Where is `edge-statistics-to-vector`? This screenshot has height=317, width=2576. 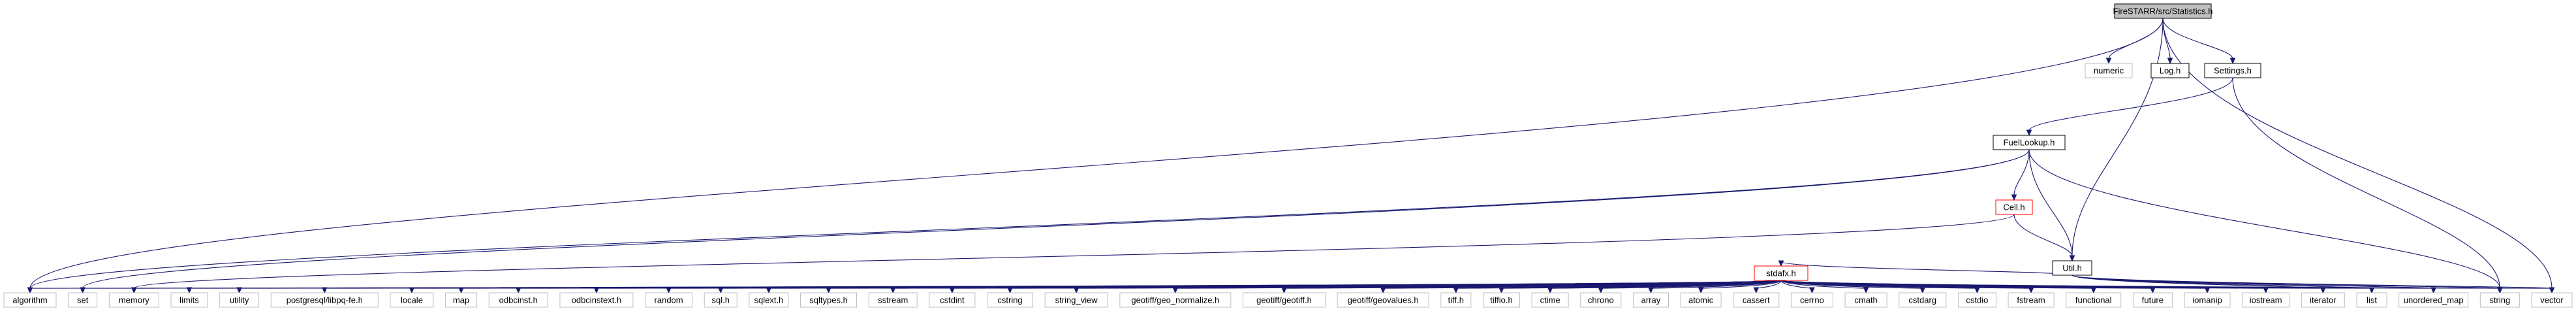
edge-statistics-to-vector is located at coordinates (2357, 153).